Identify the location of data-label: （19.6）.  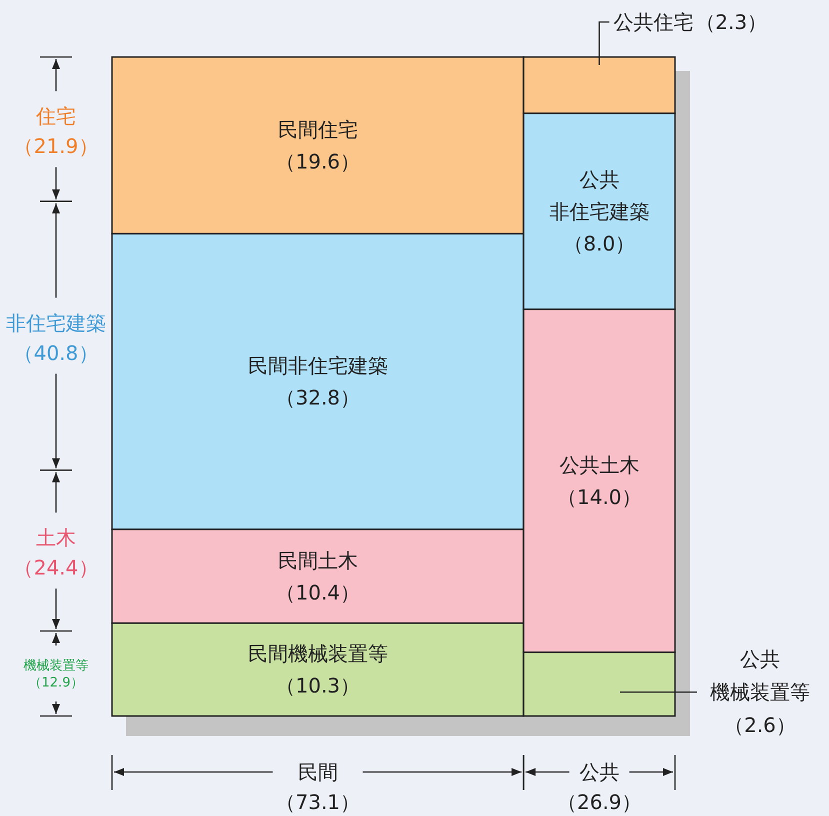
(318, 161).